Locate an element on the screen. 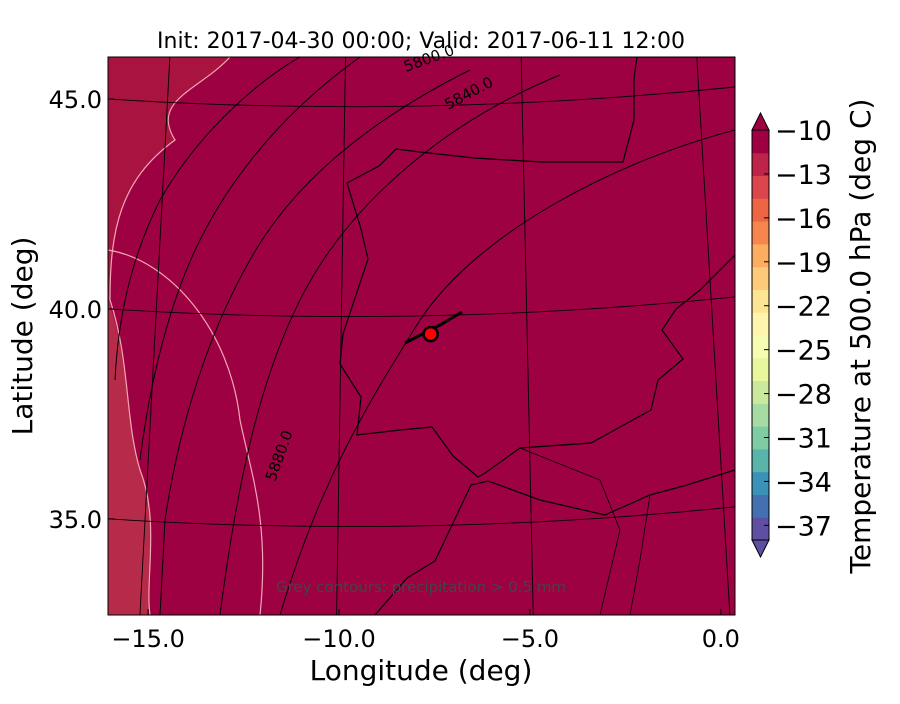  colorbar-tick-label: −13 is located at coordinates (803, 175).